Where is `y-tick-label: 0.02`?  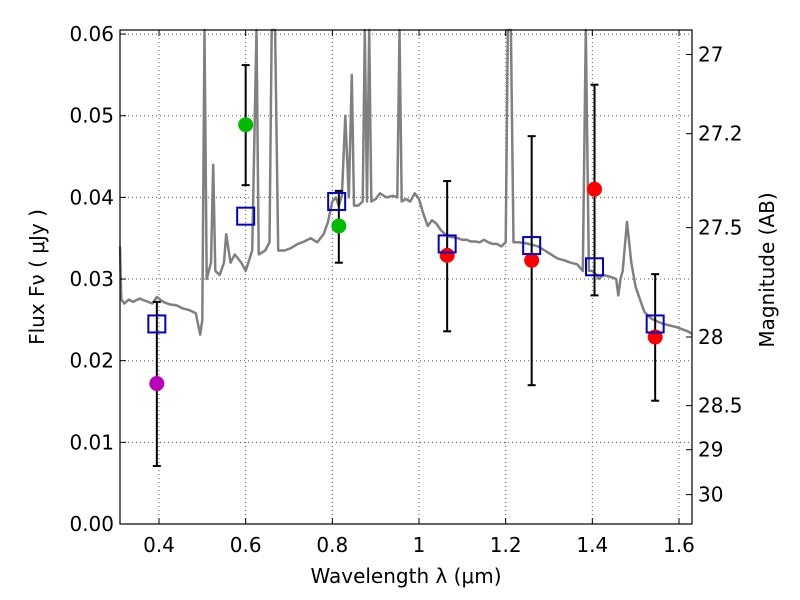
y-tick-label: 0.02 is located at coordinates (91, 361).